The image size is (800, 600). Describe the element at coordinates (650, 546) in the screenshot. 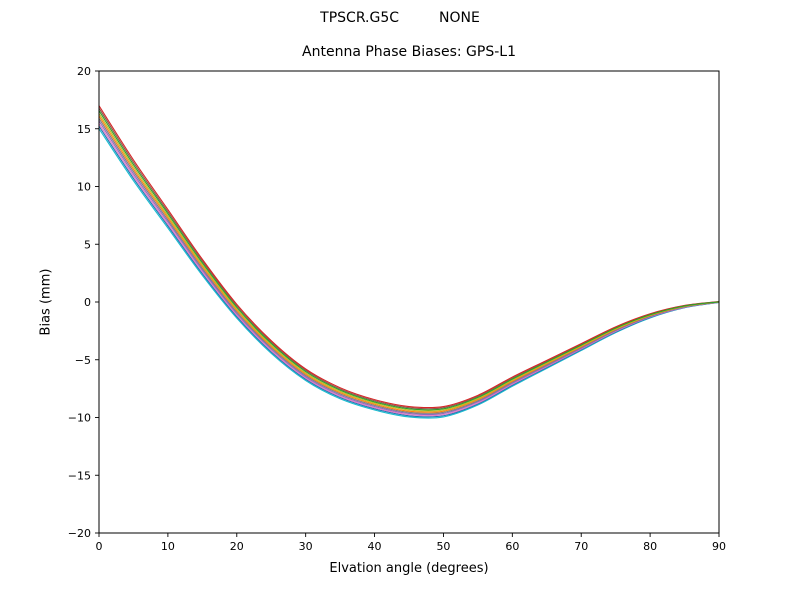

I see `x-tick-label: 80` at that location.